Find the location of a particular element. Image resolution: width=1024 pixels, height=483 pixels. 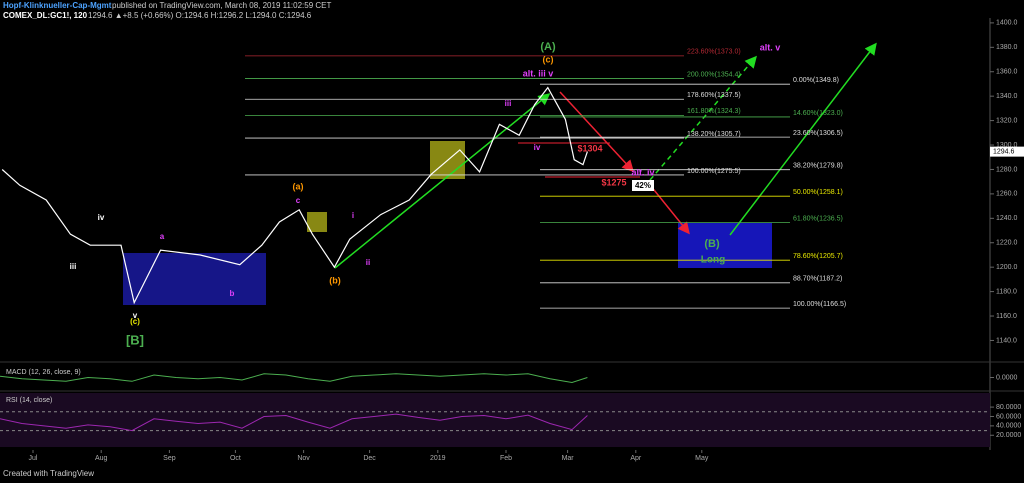

y-tick-label: 80.0000 is located at coordinates (1008, 407).